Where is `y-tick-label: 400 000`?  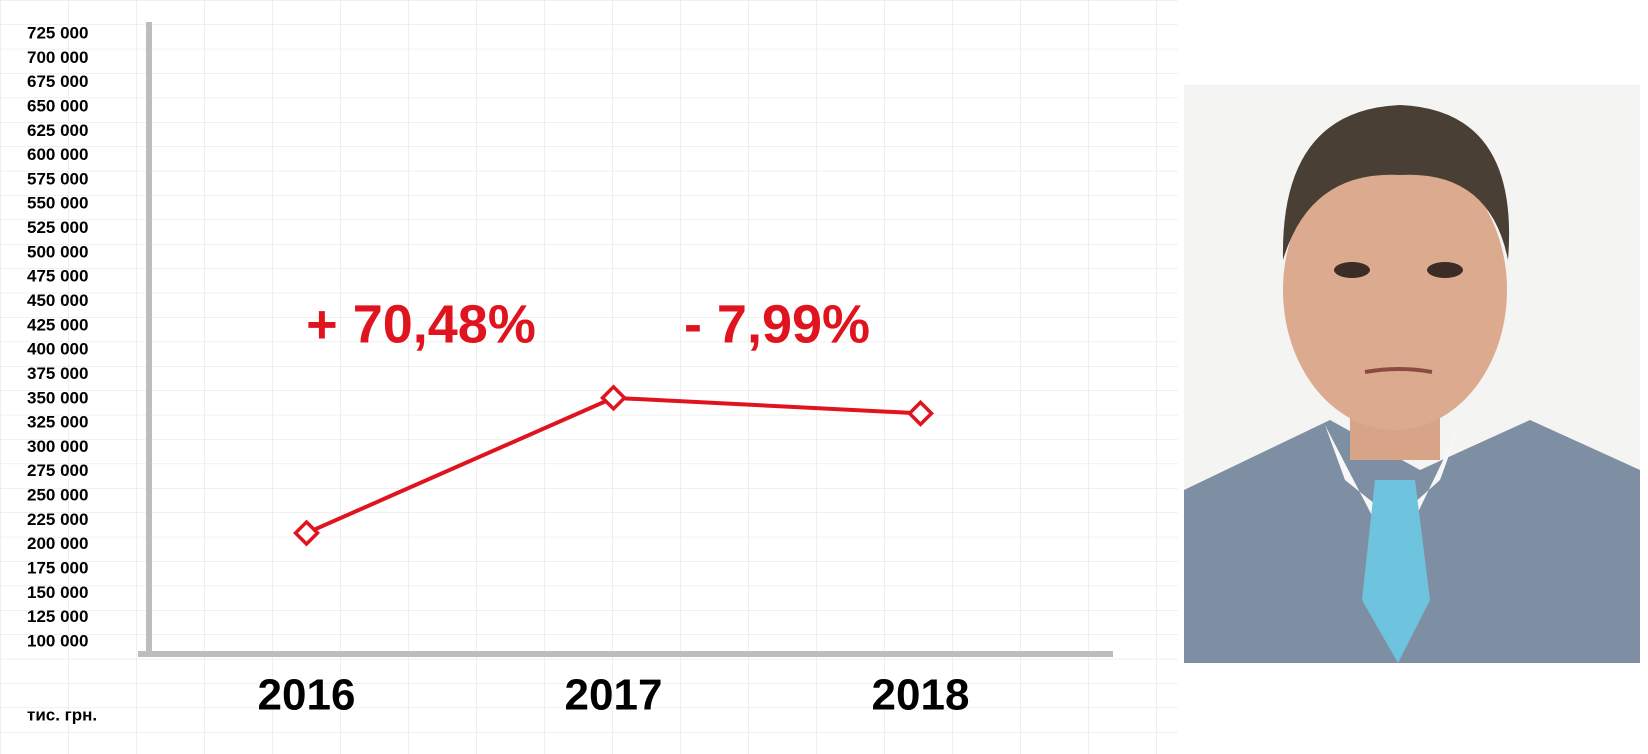 y-tick-label: 400 000 is located at coordinates (57, 349).